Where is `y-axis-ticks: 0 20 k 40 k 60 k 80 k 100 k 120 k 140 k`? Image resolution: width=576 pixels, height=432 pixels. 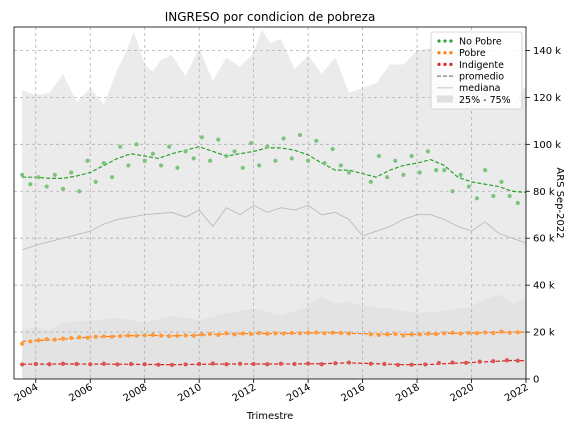
y-axis-ticks: 0 20 k 40 k 60 k 80 k 100 k 120 k 140 k is located at coordinates (543, 216).